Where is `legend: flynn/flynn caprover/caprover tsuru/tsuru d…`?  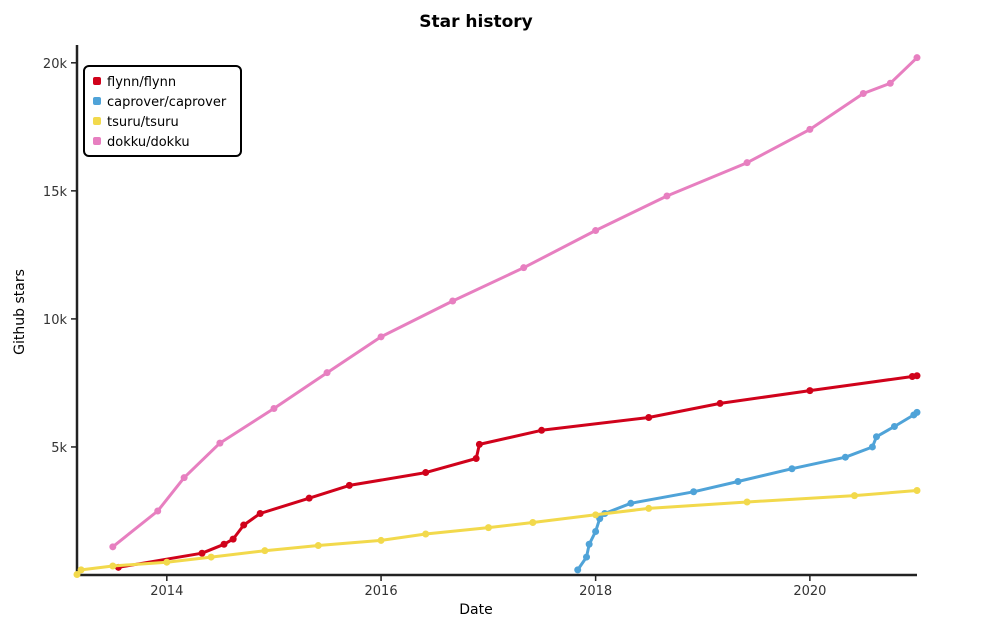 legend: flynn/flynn caprover/caprover tsuru/tsuru d… is located at coordinates (162, 111).